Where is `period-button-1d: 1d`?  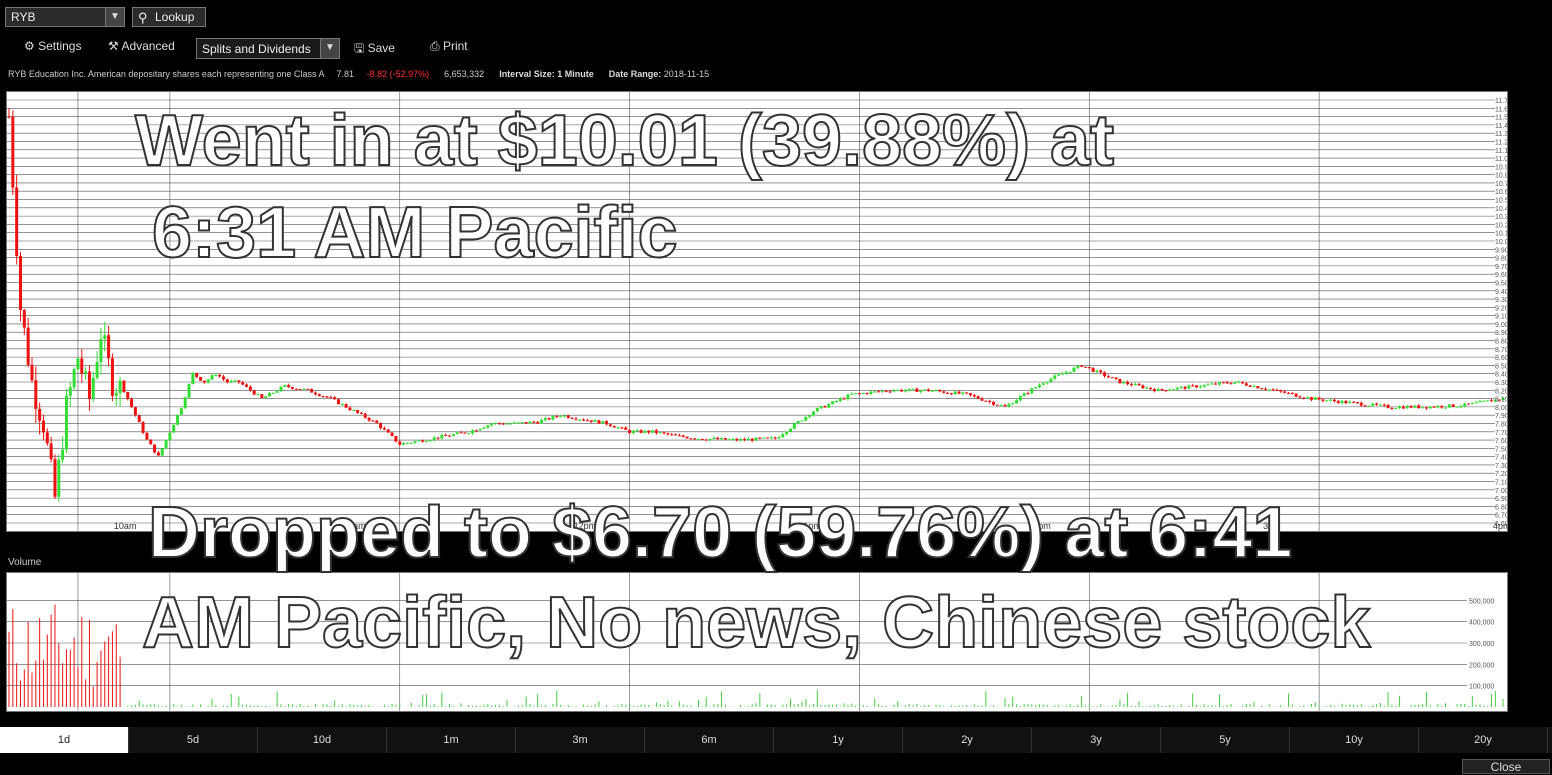 period-button-1d: 1d is located at coordinates (64, 740).